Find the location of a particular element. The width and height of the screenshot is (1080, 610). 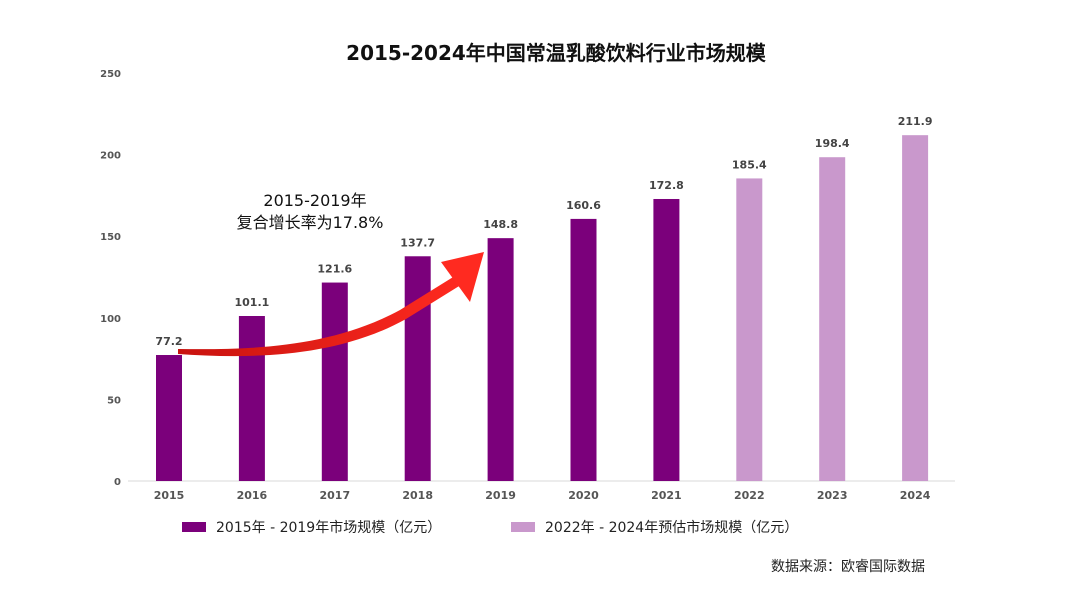

legend-label-forecast: 2022年 - 2024年预估市场规模（亿元） is located at coordinates (671, 527).